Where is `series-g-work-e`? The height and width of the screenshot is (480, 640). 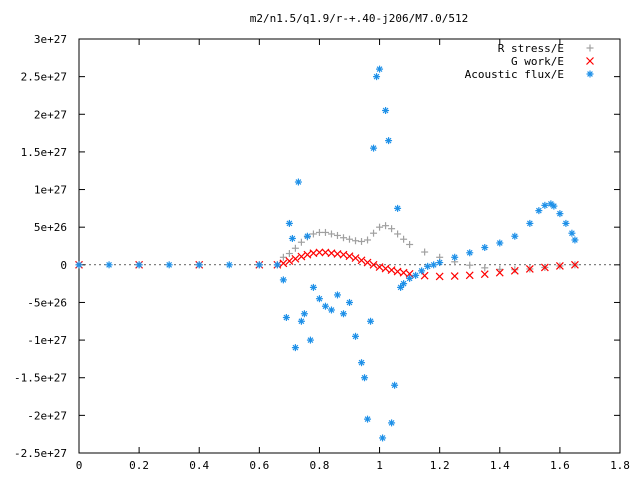
series-g-work-e is located at coordinates (327, 264).